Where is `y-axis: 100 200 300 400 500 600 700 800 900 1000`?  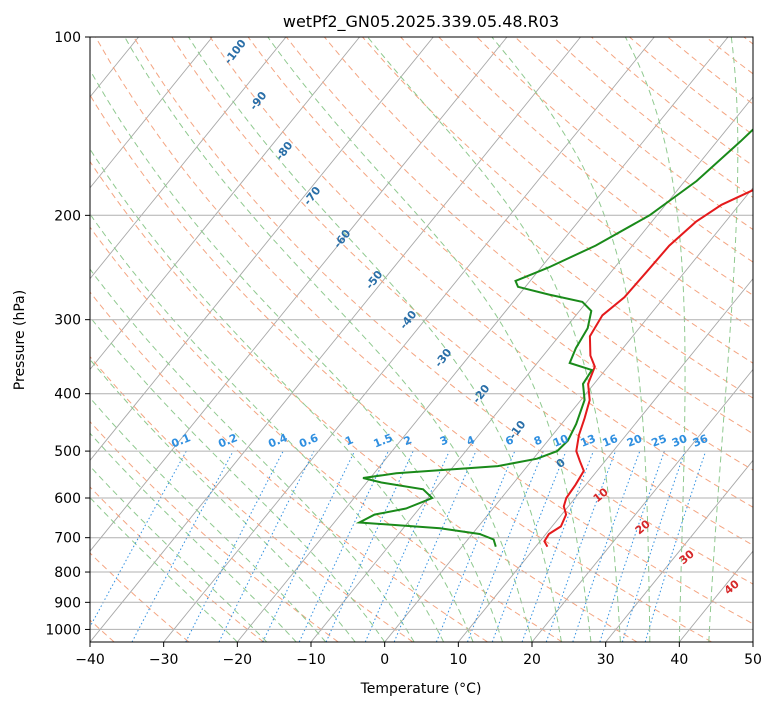
y-axis: 100 200 300 400 500 600 700 800 900 1000 is located at coordinates (67, 334).